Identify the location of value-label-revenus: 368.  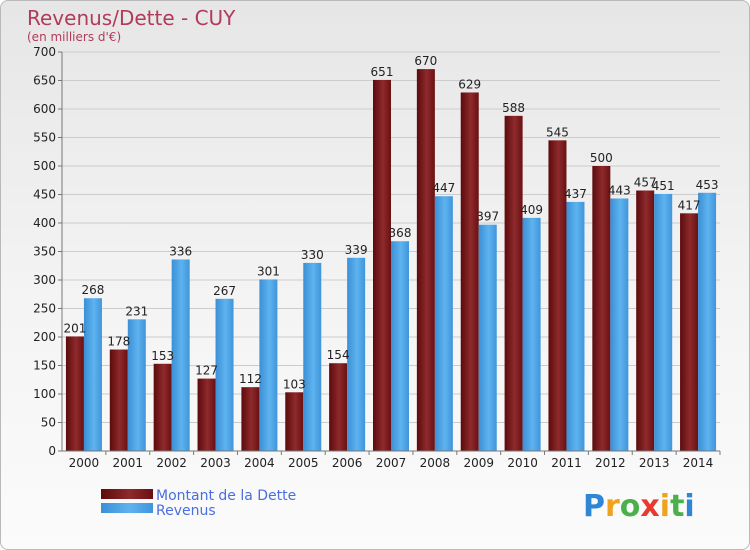
(400, 233).